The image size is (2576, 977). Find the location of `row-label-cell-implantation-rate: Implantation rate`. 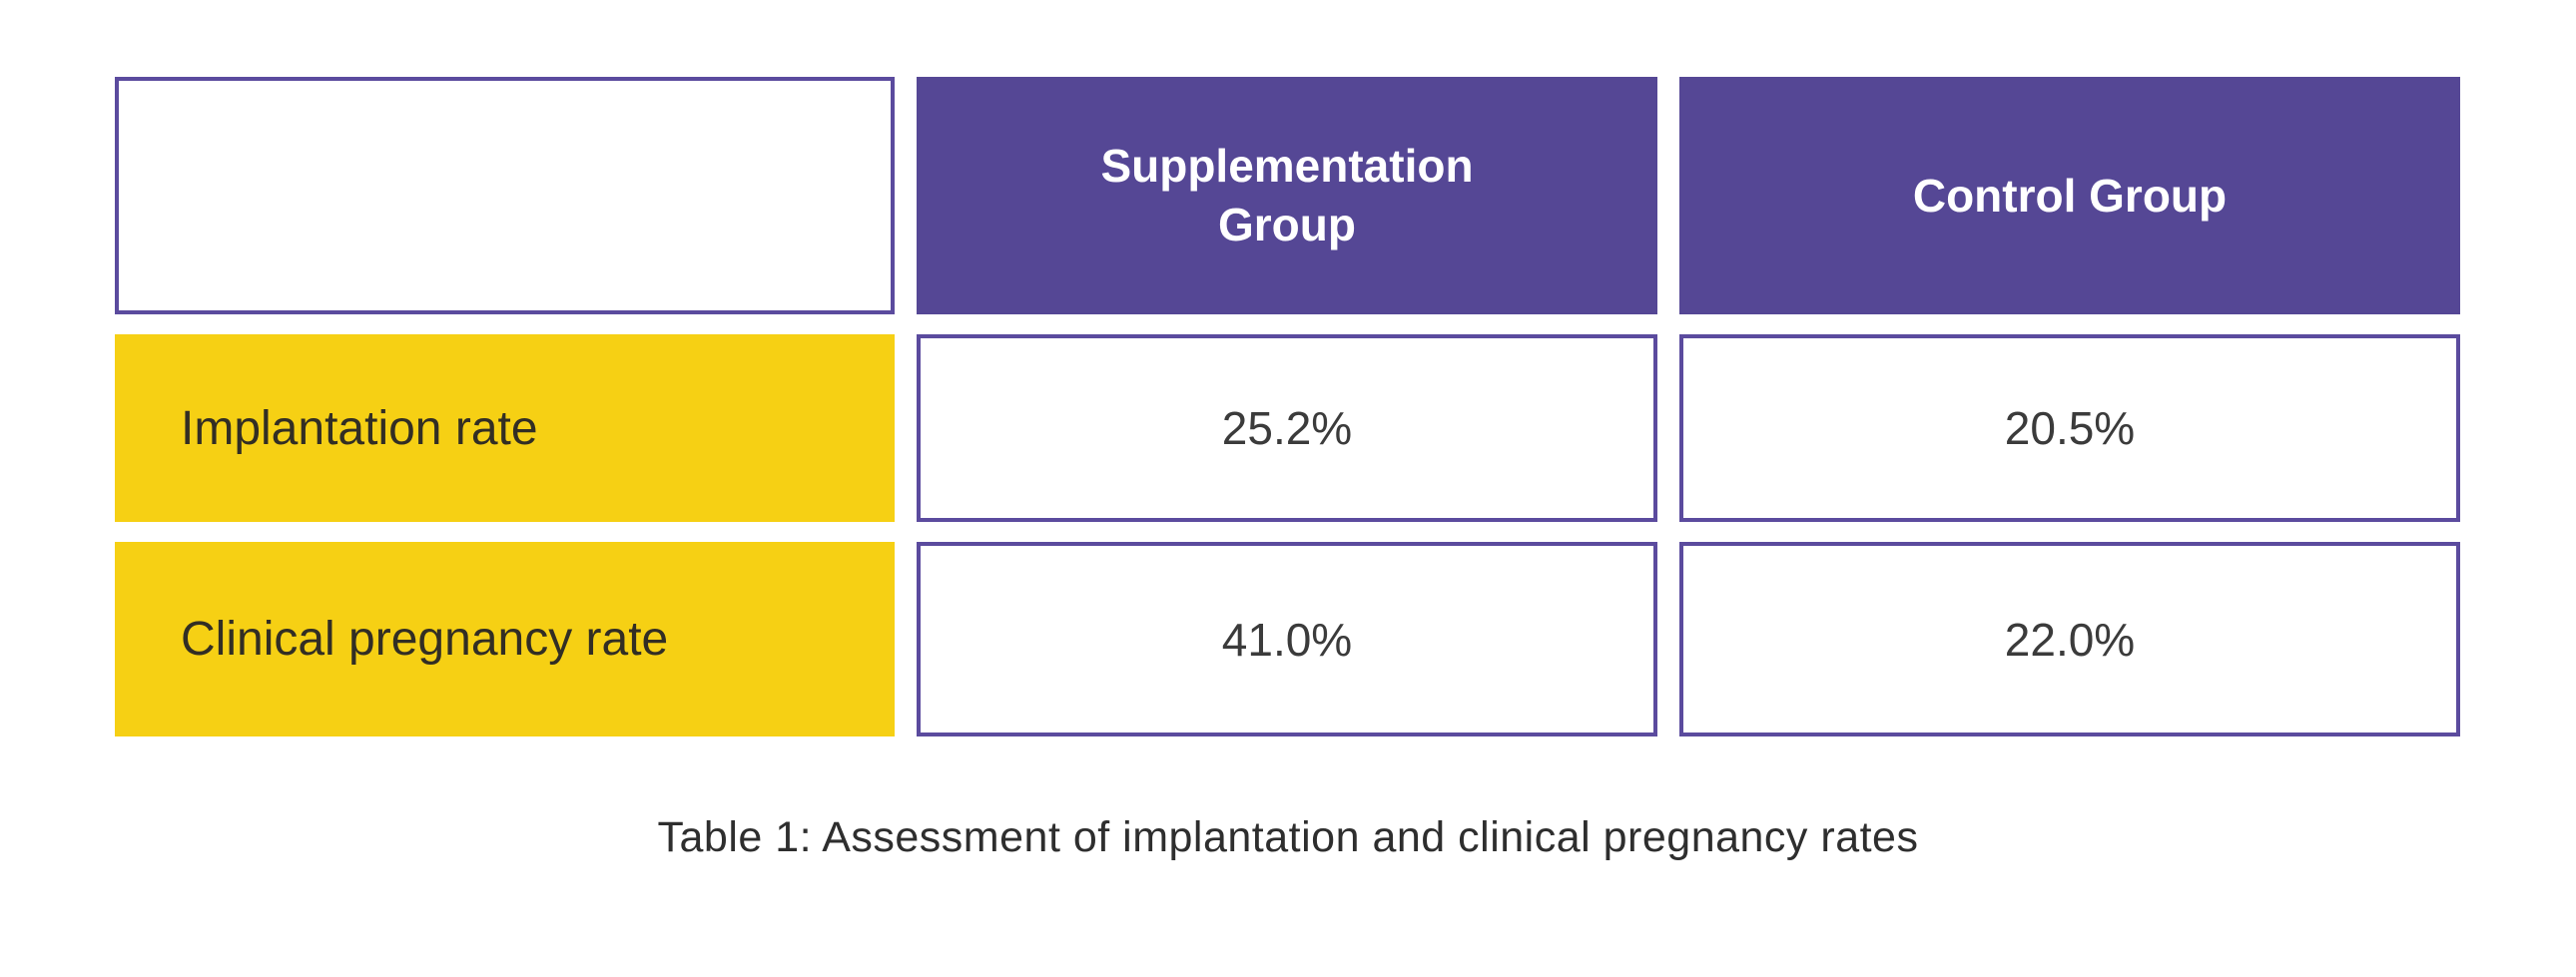

row-label-cell-implantation-rate: Implantation rate is located at coordinates (505, 428).